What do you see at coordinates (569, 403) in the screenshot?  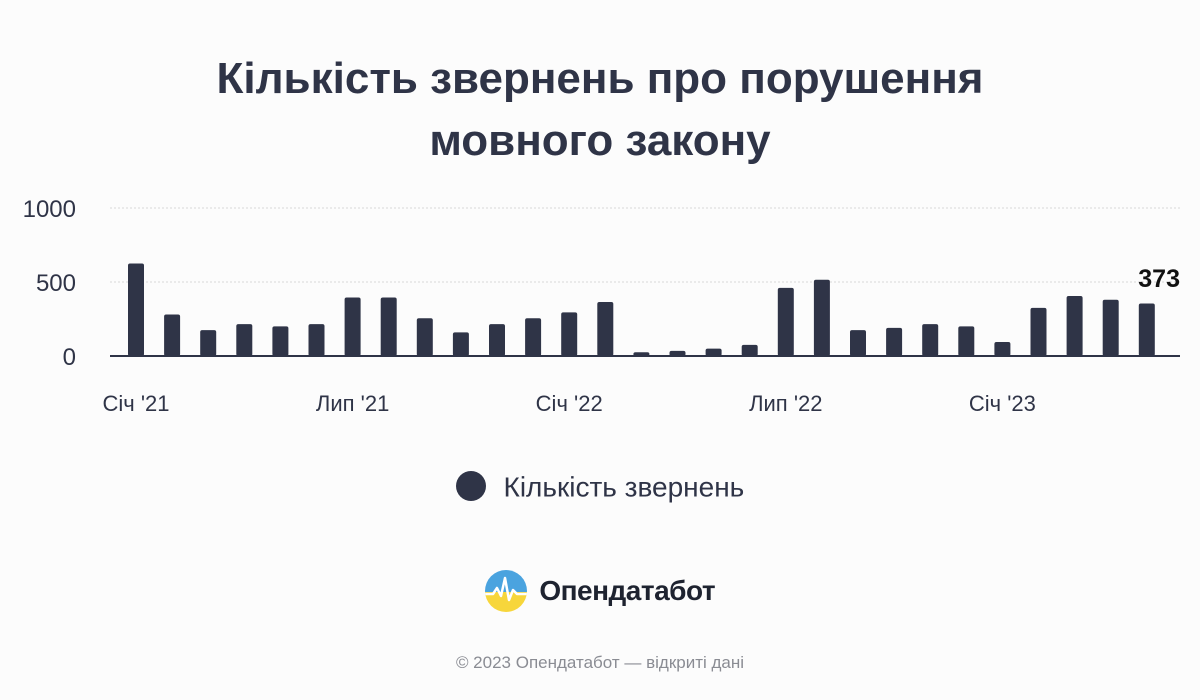 I see `x-tick-label: Січ '22` at bounding box center [569, 403].